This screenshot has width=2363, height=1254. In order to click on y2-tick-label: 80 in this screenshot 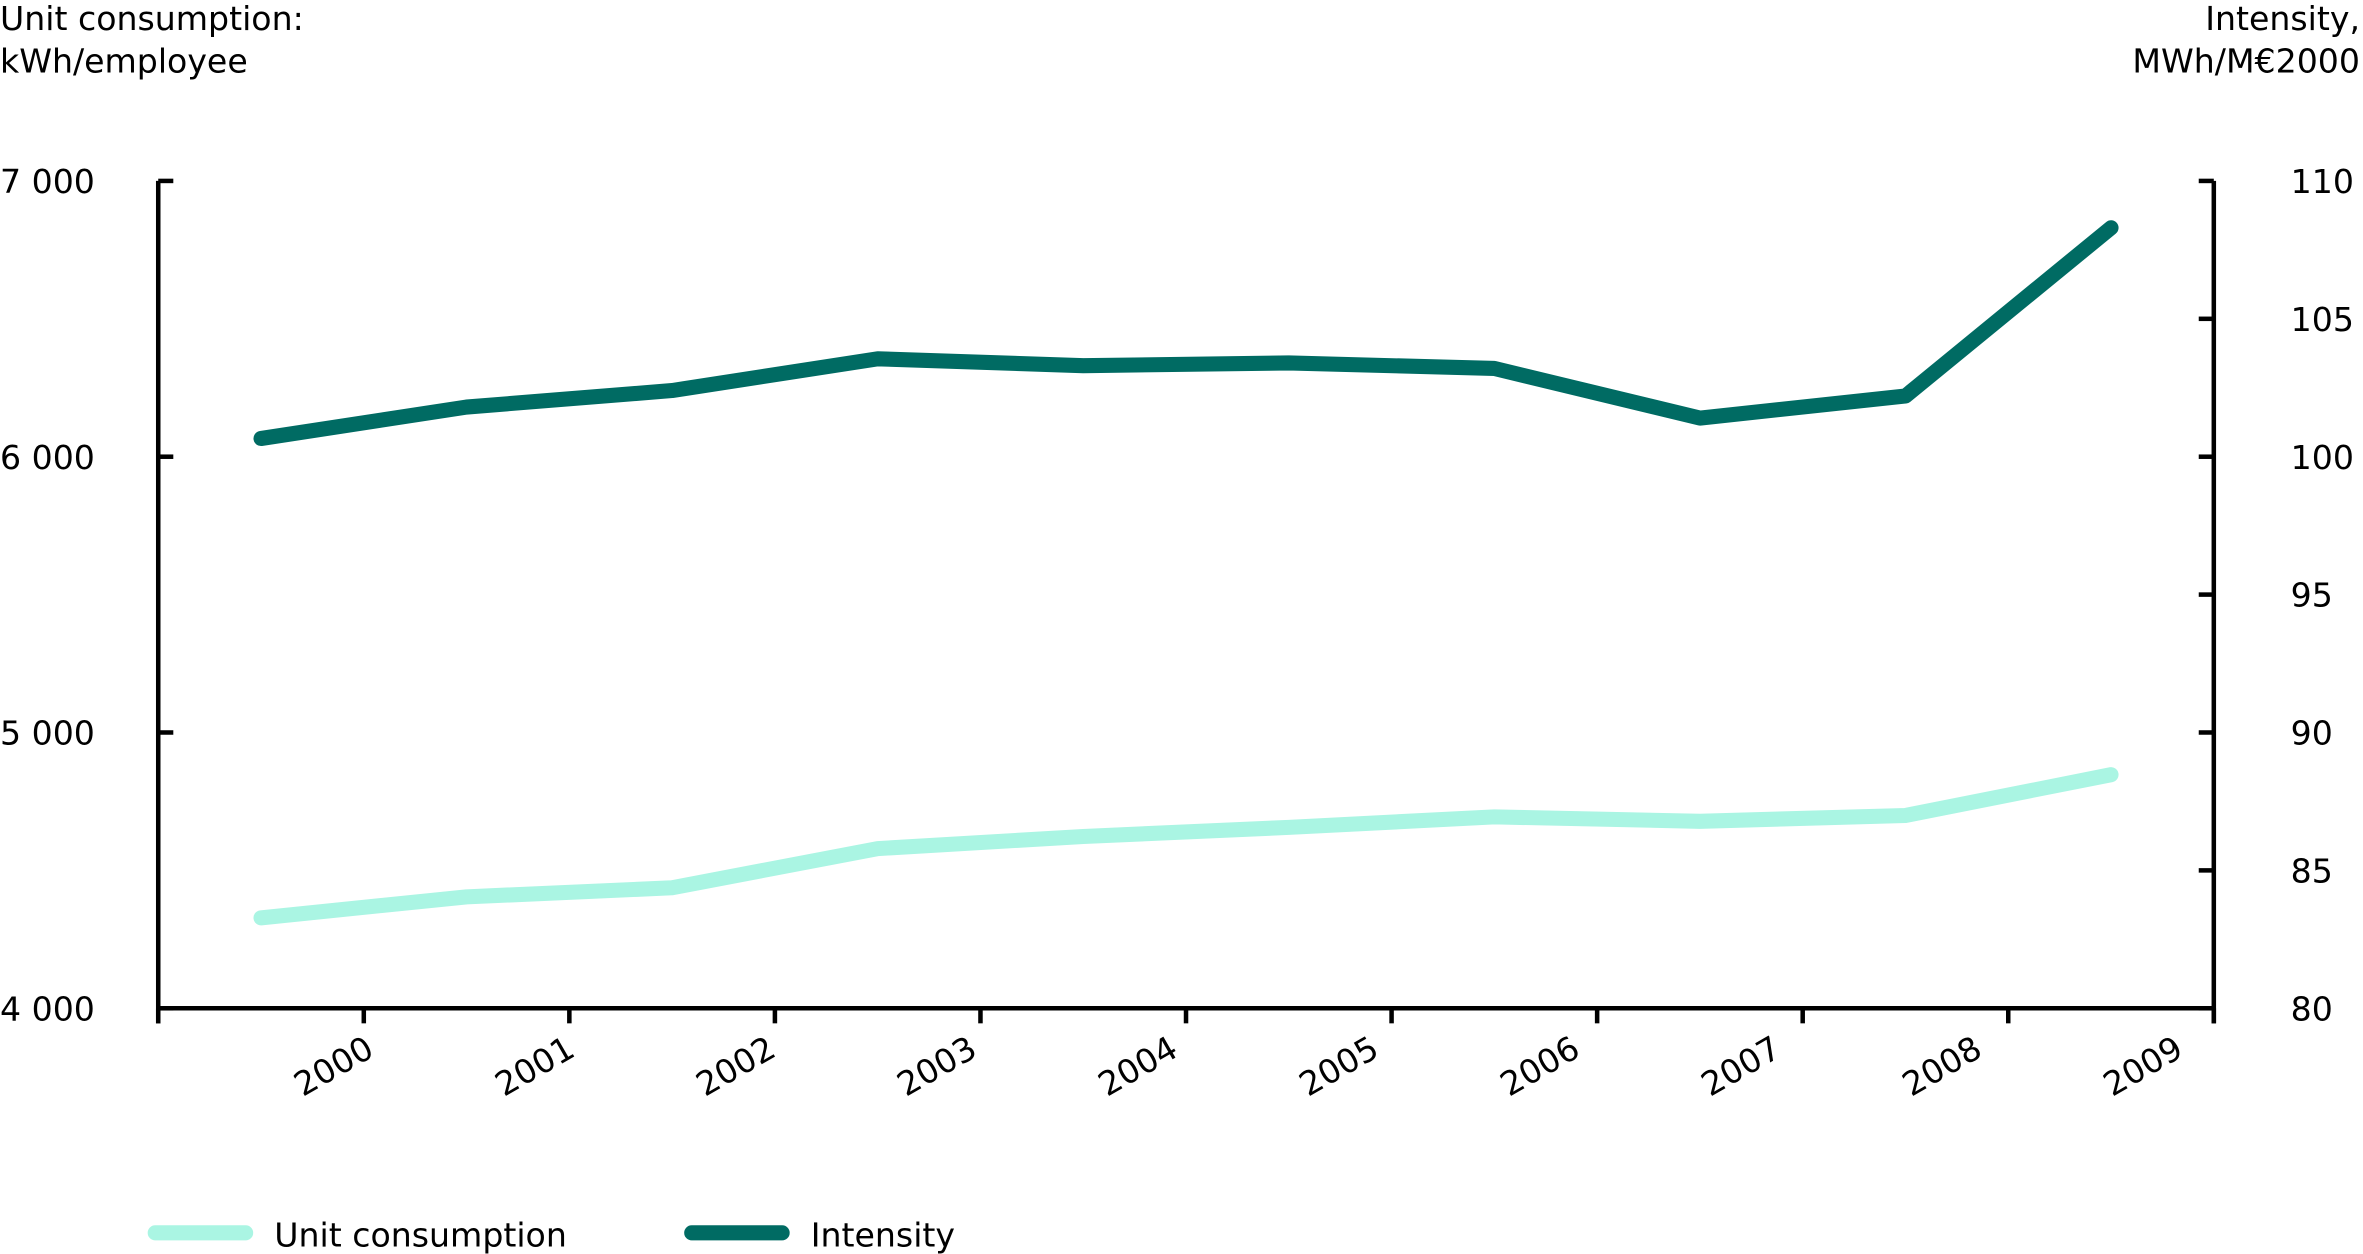, I will do `click(2312, 1008)`.